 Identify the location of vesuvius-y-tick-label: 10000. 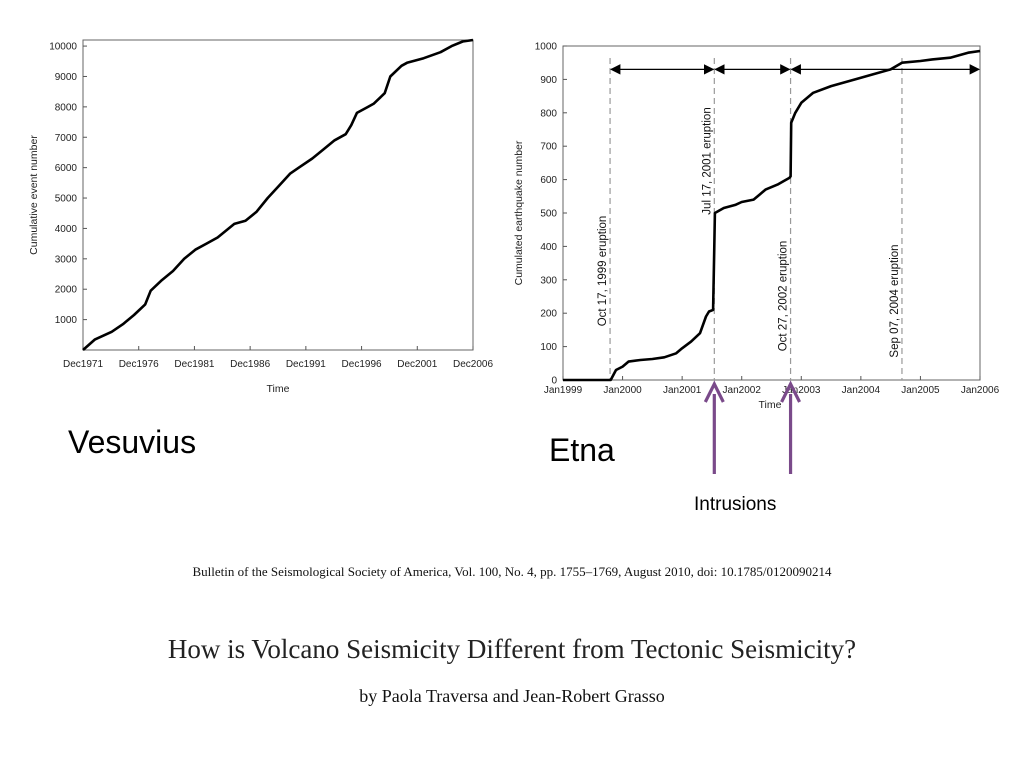
(63, 47).